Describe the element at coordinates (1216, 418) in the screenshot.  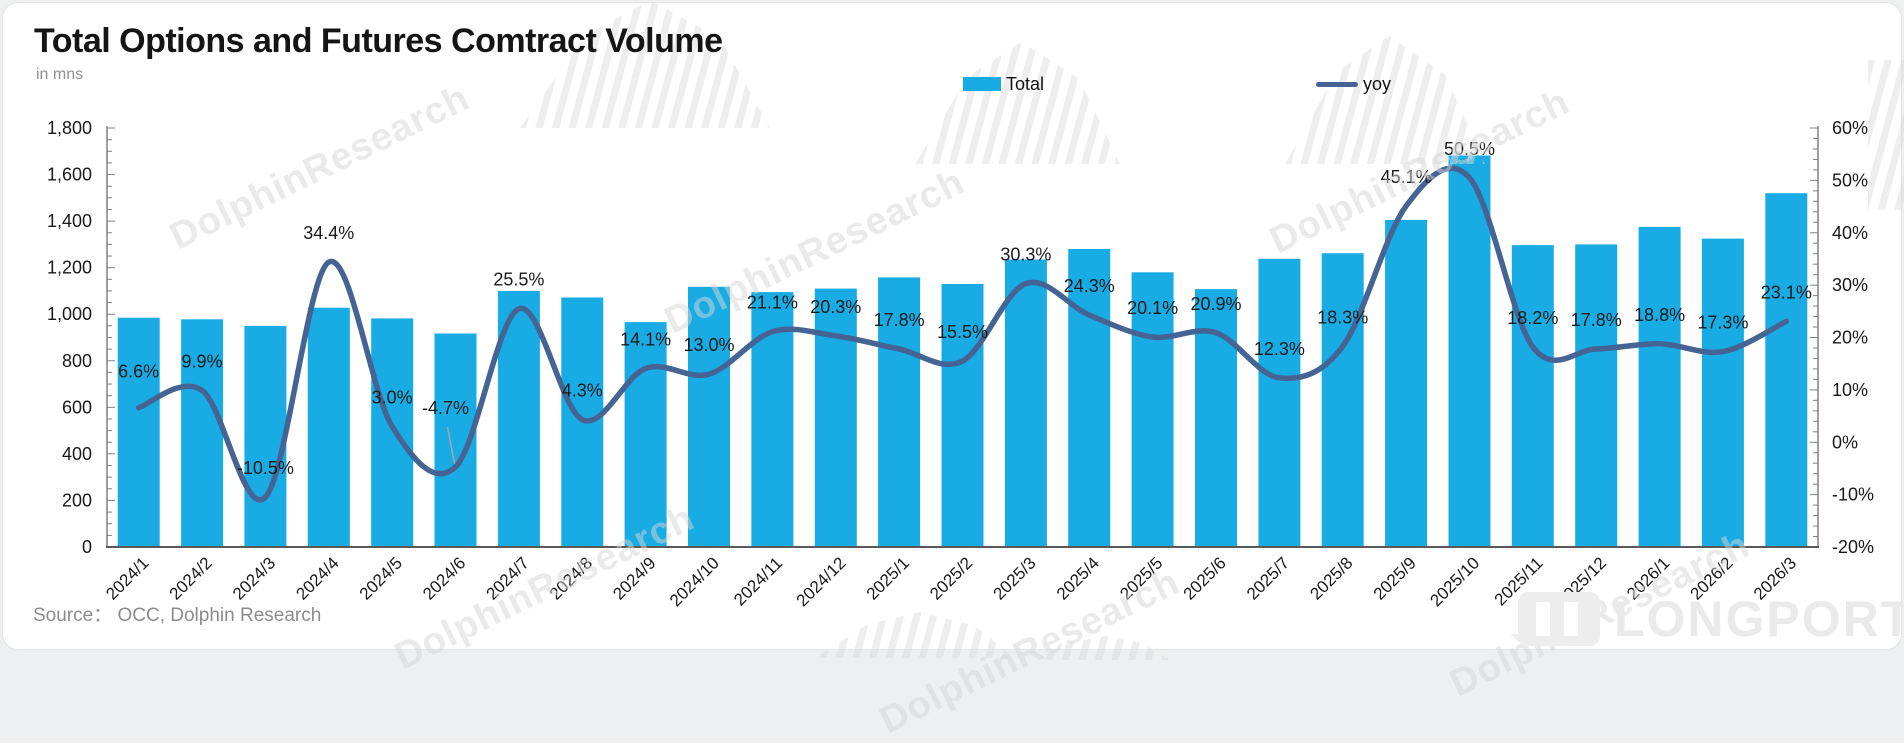
I see `bar-2025/6` at that location.